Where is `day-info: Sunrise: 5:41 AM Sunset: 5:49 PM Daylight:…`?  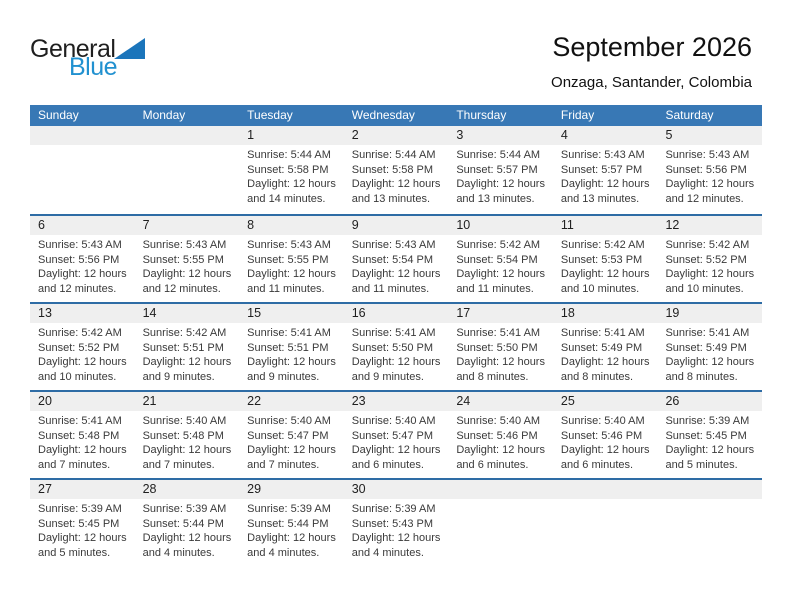
day-info: Sunrise: 5:41 AM Sunset: 5:49 PM Daylight:… is located at coordinates (605, 353).